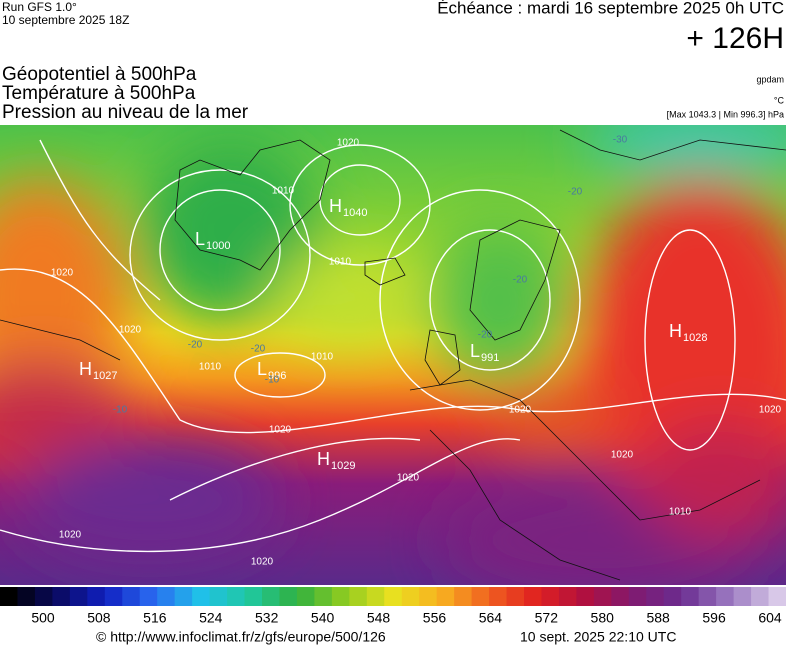 The height and width of the screenshot is (653, 786). What do you see at coordinates (491, 618) in the screenshot?
I see `colorbar-tick-label: 564` at bounding box center [491, 618].